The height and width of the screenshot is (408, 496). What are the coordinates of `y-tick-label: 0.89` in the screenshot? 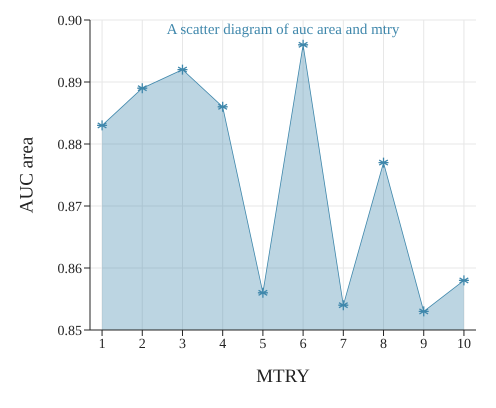 It's located at (70, 83).